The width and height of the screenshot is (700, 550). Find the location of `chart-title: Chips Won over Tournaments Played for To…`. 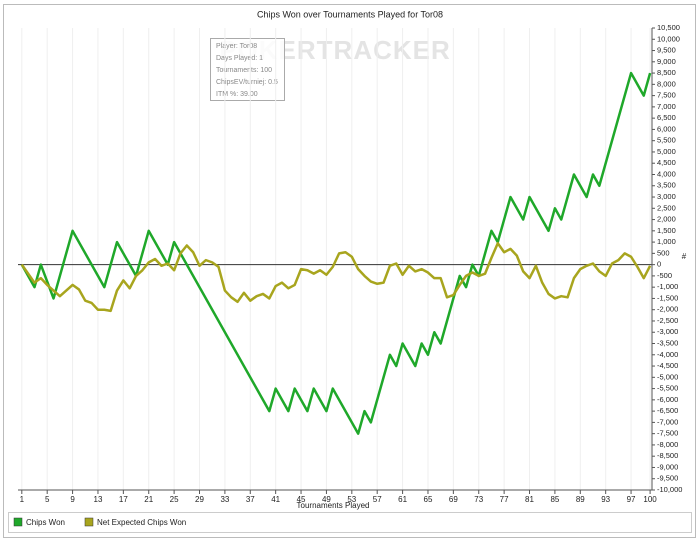

chart-title: Chips Won over Tournaments Played for To… is located at coordinates (350, 14).